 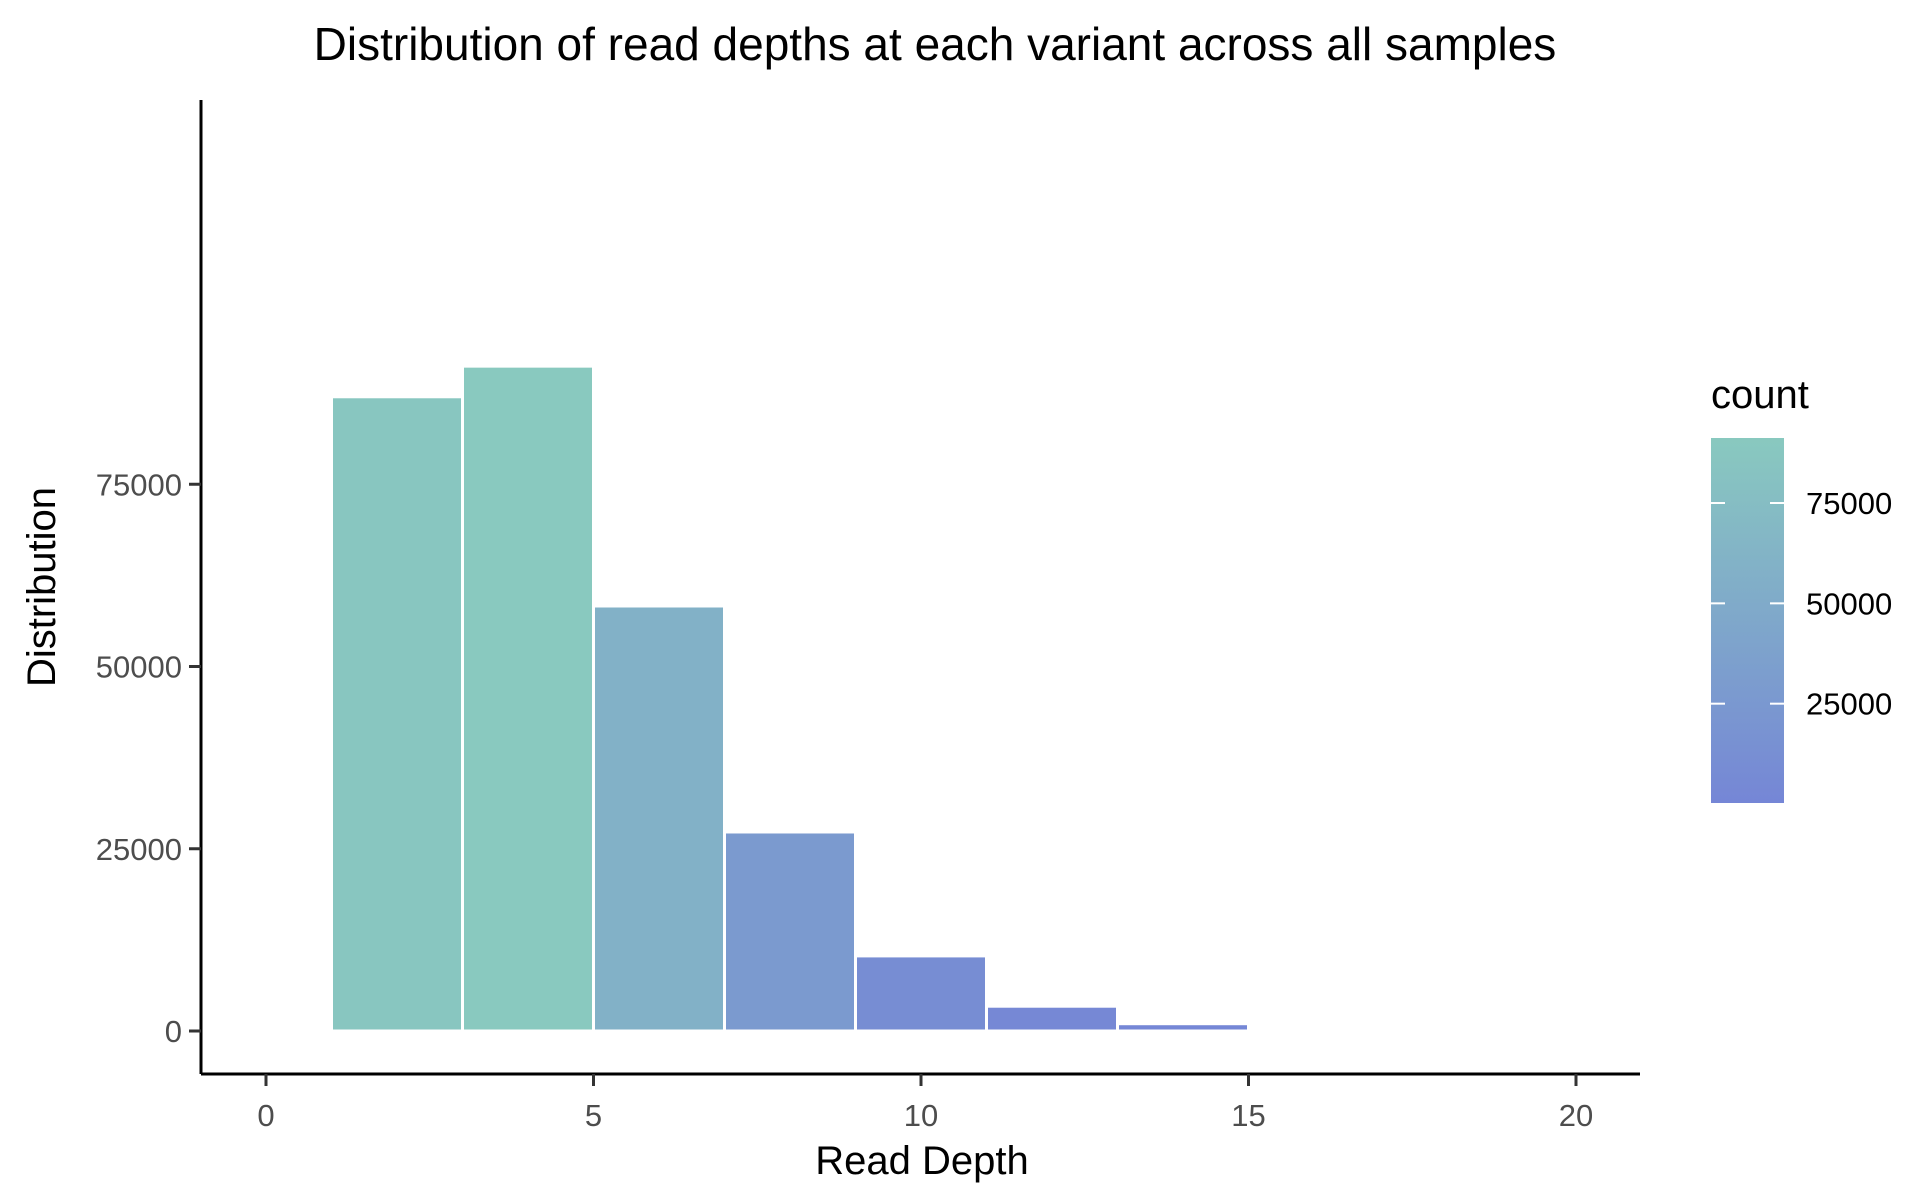 What do you see at coordinates (593, 1115) in the screenshot?
I see `x-tick-label: 5` at bounding box center [593, 1115].